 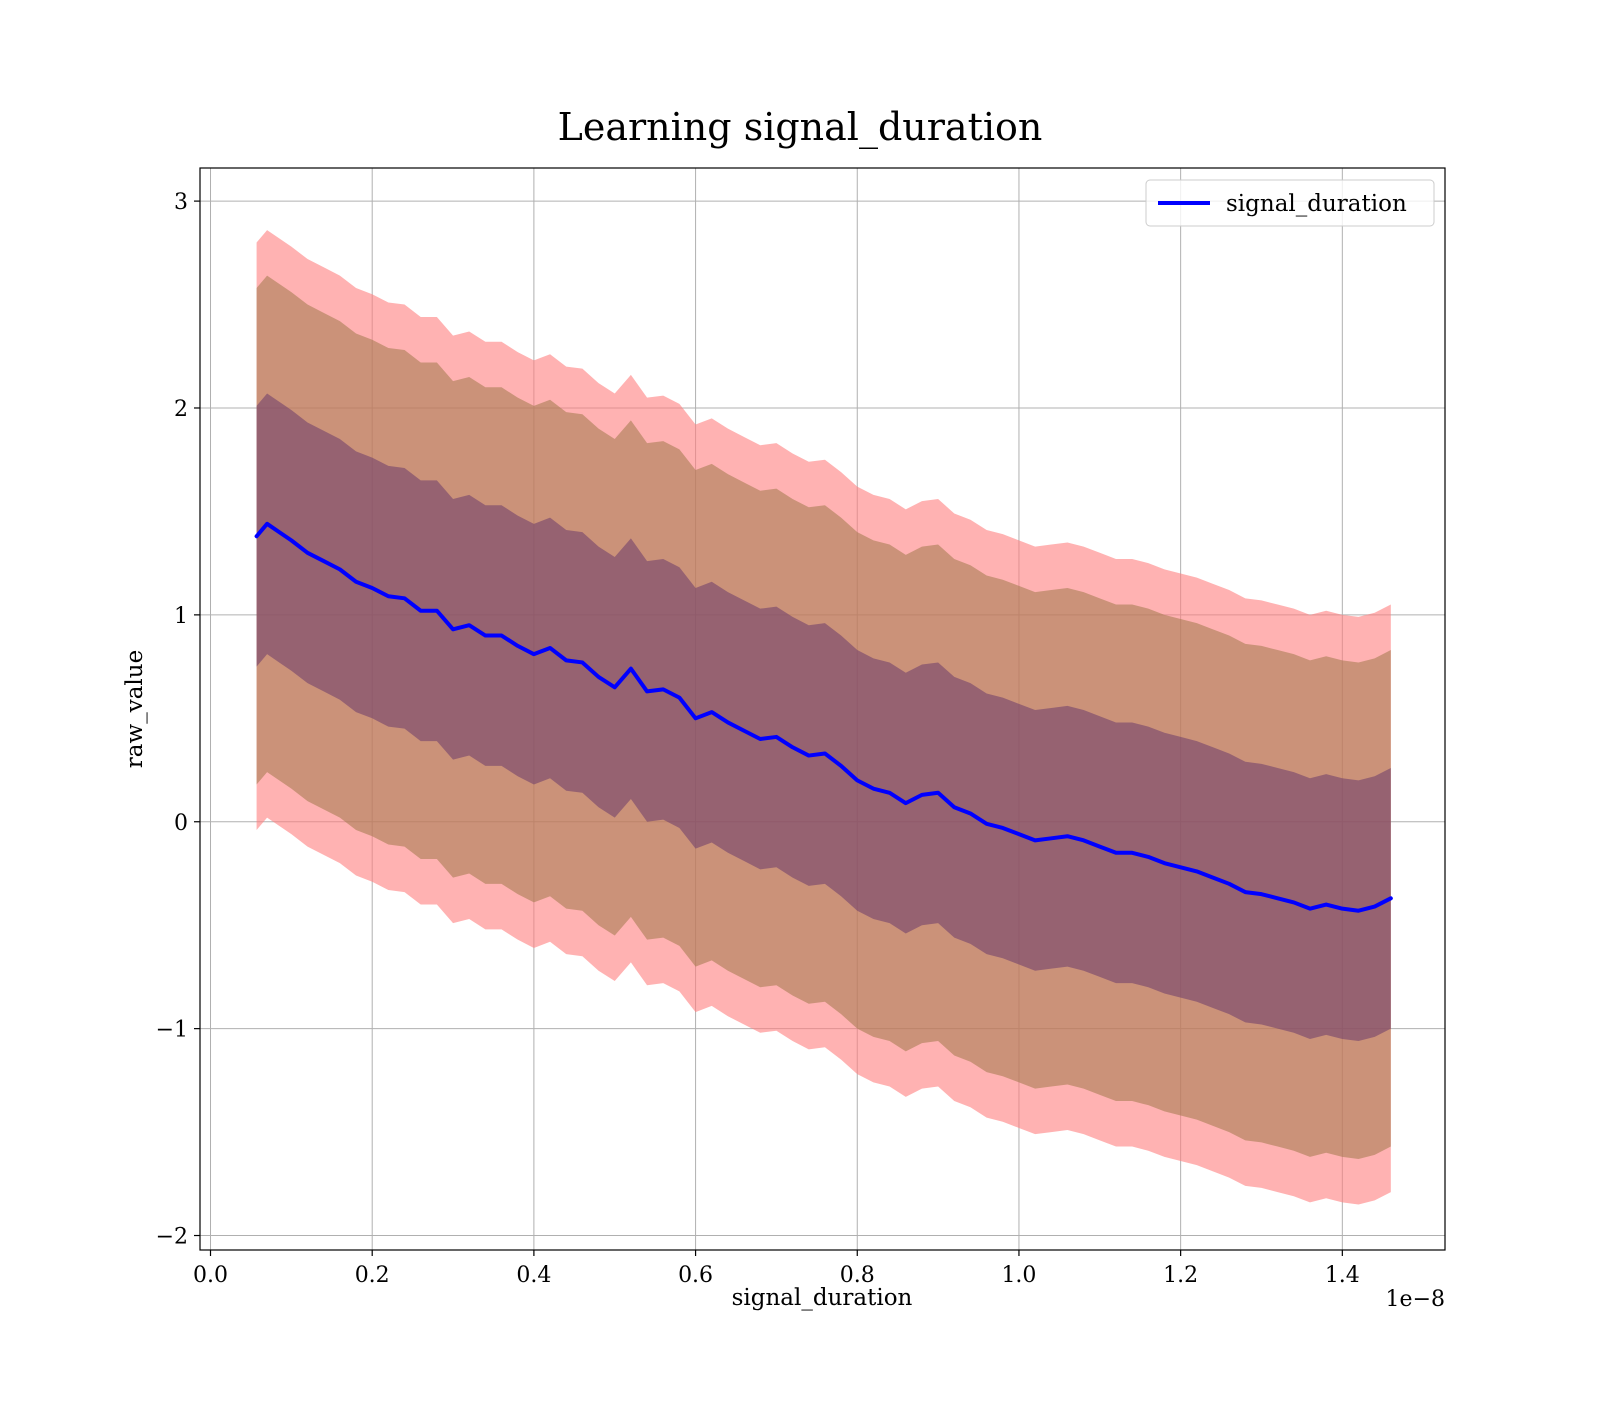 What do you see at coordinates (181, 616) in the screenshot?
I see `y-tick-label: 1` at bounding box center [181, 616].